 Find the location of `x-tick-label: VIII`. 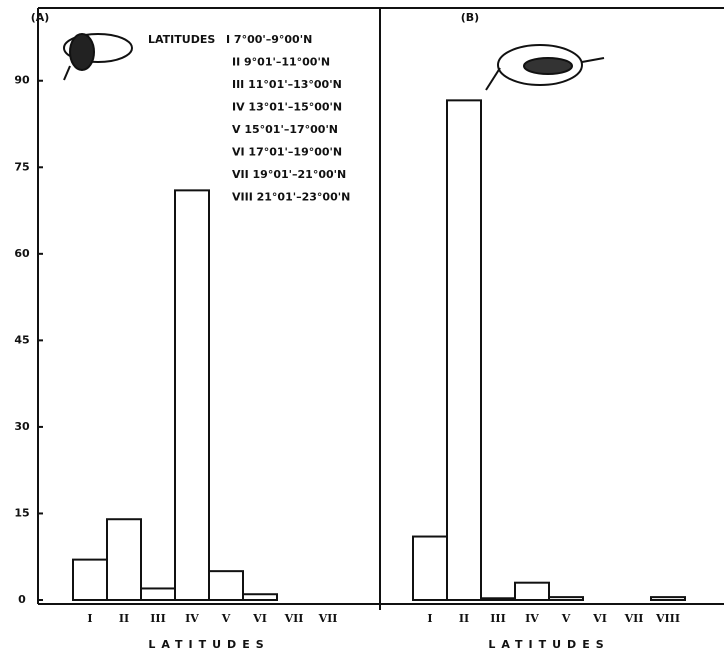

x-tick-label: VIII is located at coordinates (667, 618).